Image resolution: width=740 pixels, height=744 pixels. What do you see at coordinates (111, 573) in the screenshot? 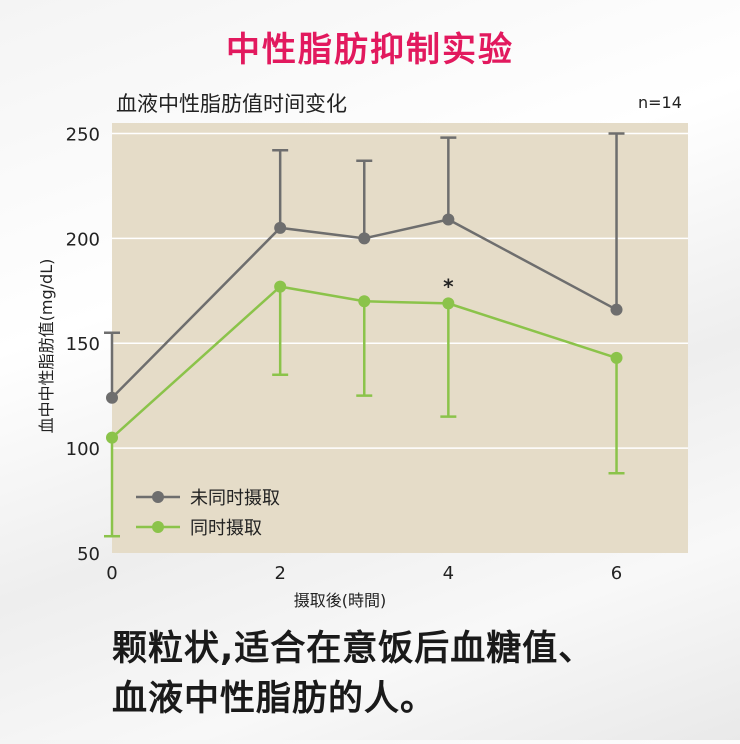
I see `x-tick-label: 0` at bounding box center [111, 573].